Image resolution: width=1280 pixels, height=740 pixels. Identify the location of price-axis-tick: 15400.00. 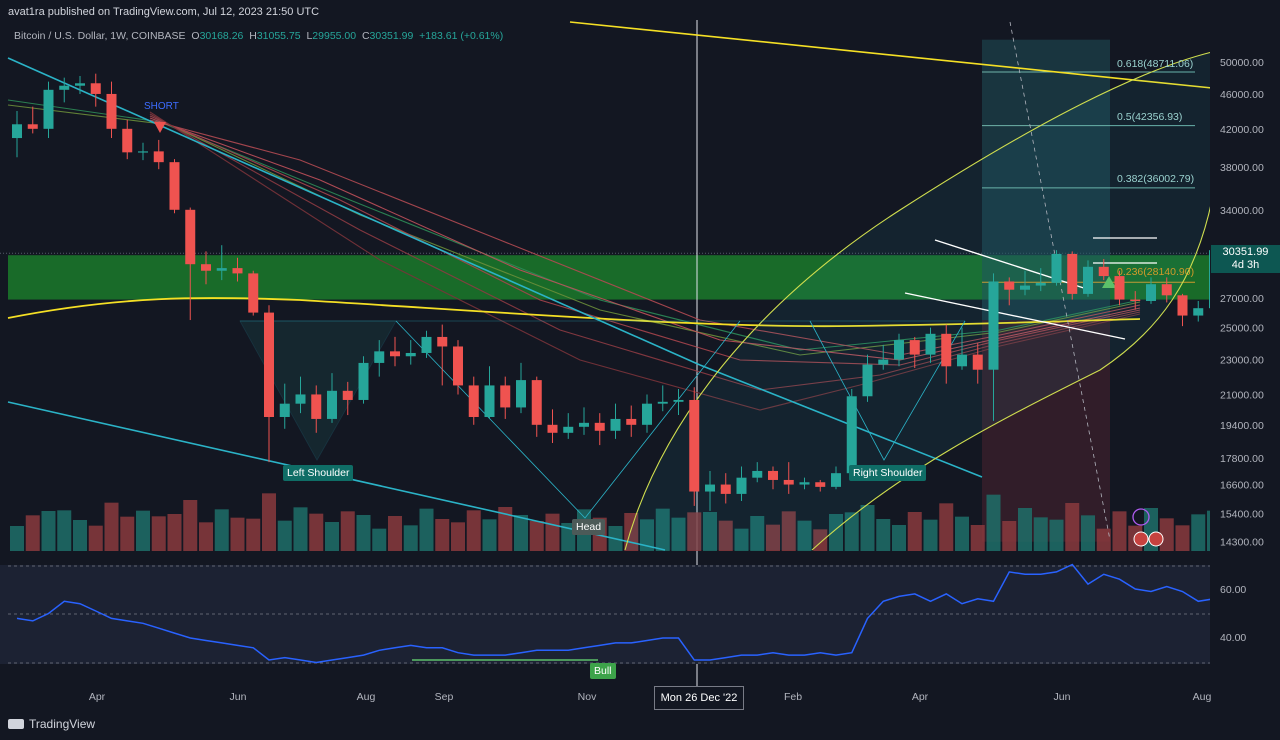
(1242, 514).